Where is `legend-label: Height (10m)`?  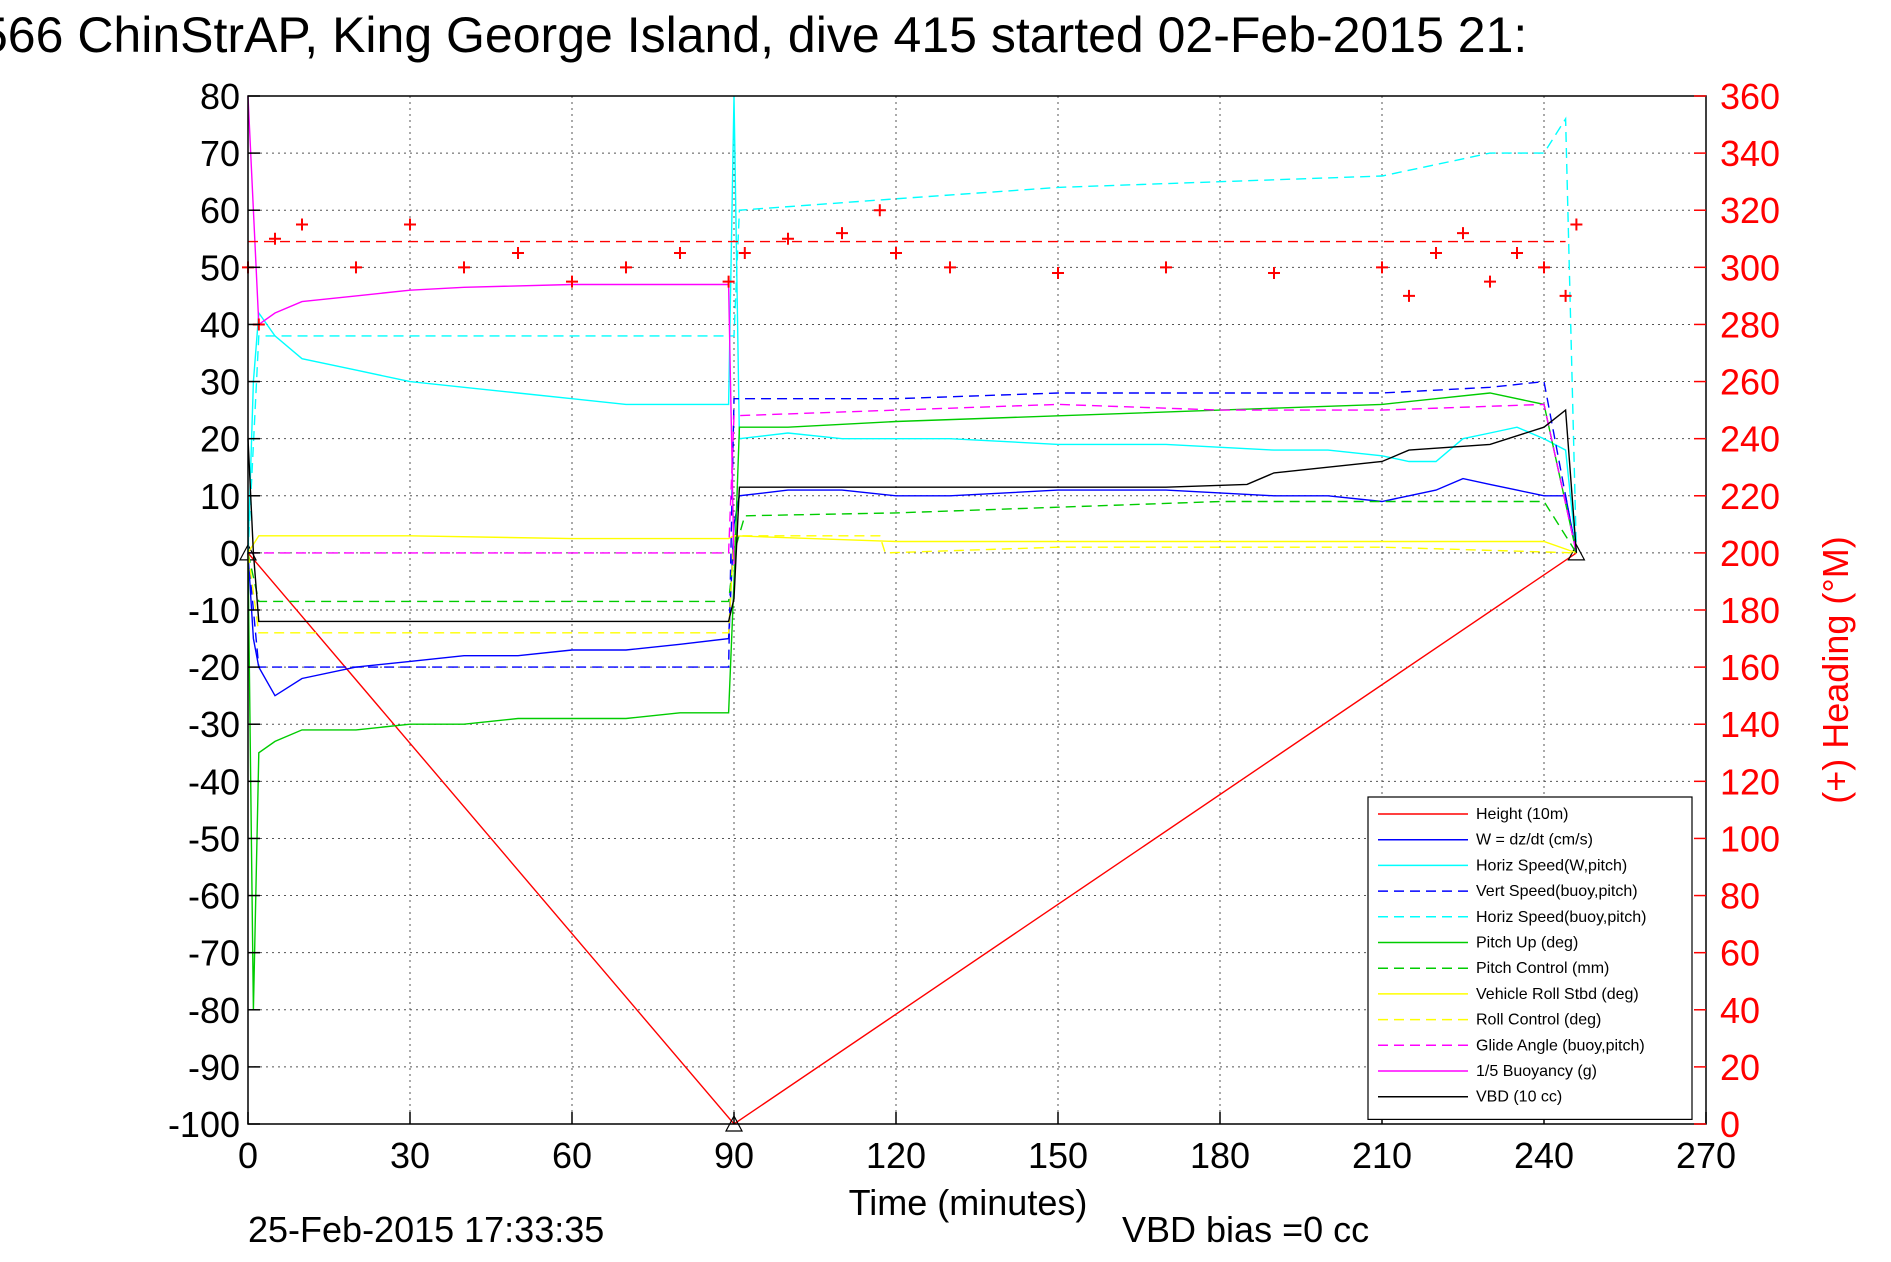 legend-label: Height (10m) is located at coordinates (1522, 814).